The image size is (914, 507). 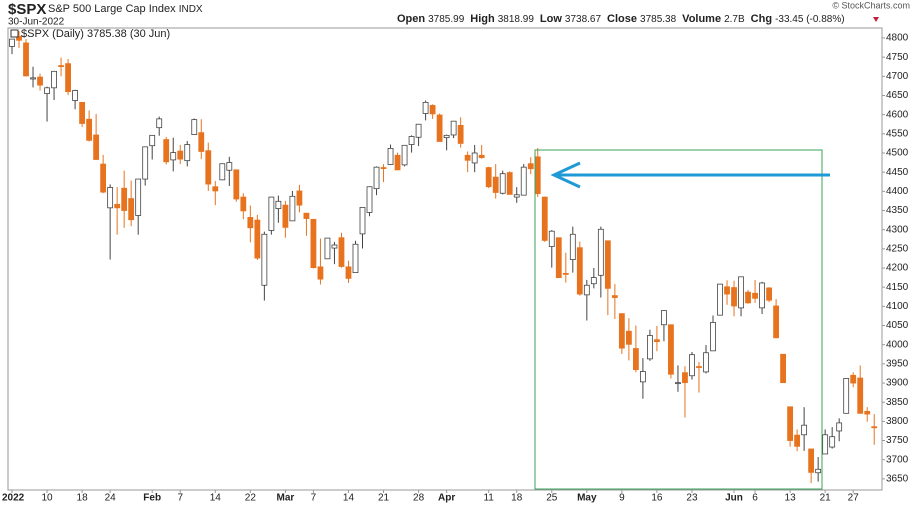 I want to click on x-tick-label: 6, so click(x=755, y=498).